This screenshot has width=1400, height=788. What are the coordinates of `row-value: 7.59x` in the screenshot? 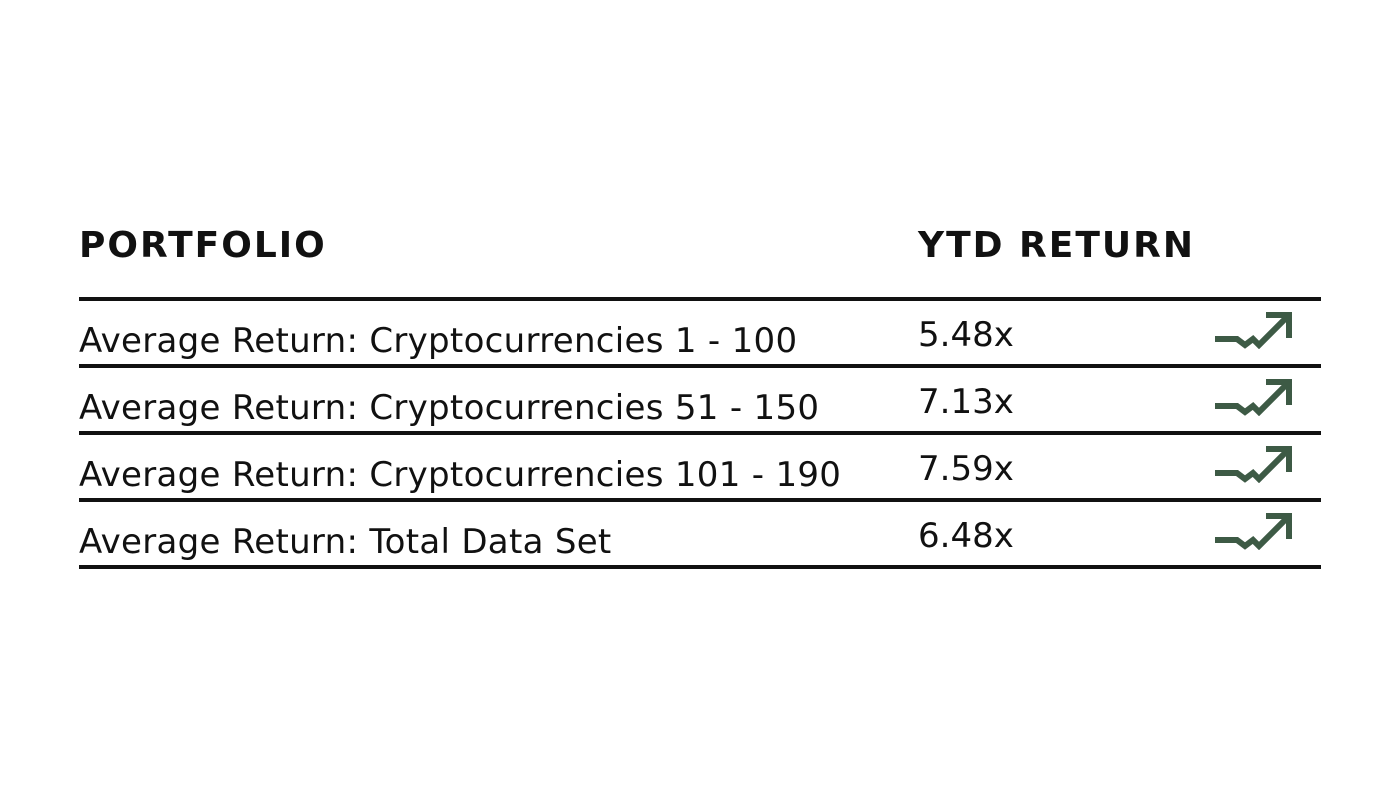 It's located at (966, 469).